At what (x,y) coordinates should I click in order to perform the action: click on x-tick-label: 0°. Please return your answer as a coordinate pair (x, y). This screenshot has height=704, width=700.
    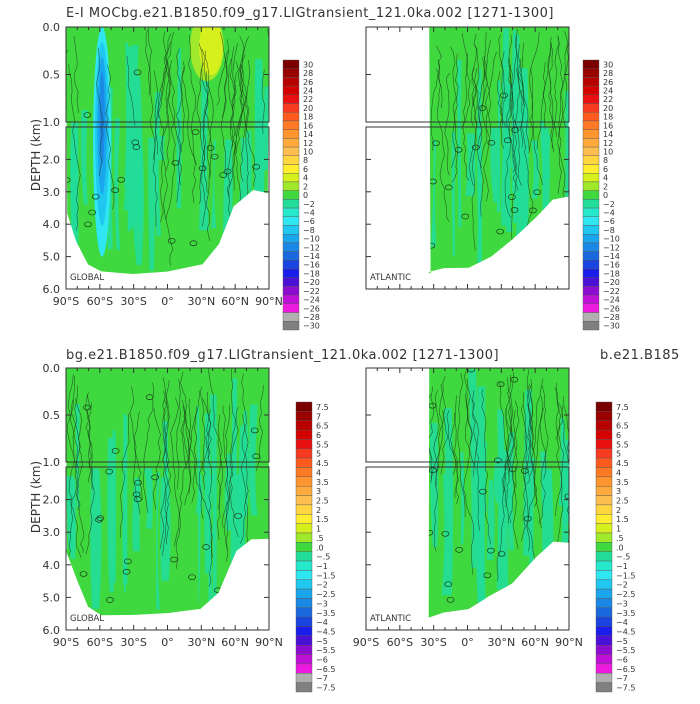
    Looking at the image, I should click on (167, 642).